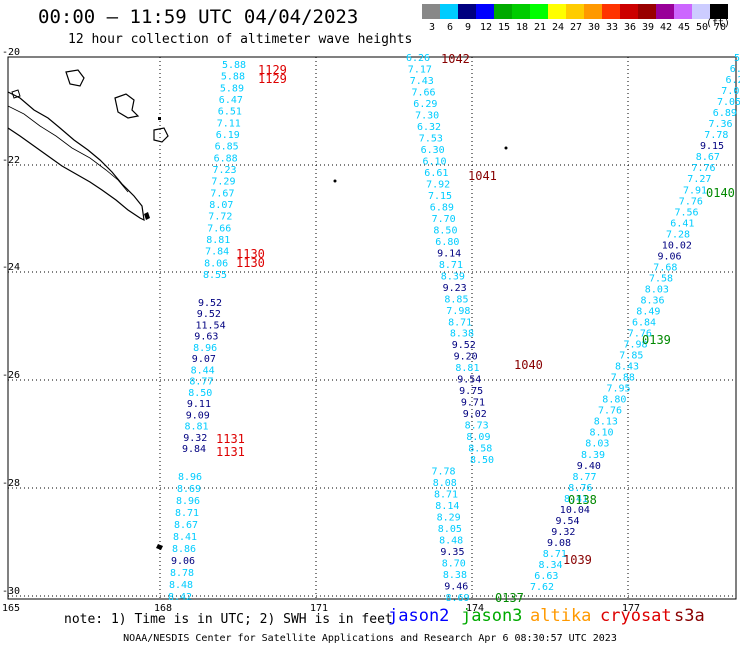  What do you see at coordinates (456, 299) in the screenshot?
I see `wave-height-value: 8.85` at bounding box center [456, 299].